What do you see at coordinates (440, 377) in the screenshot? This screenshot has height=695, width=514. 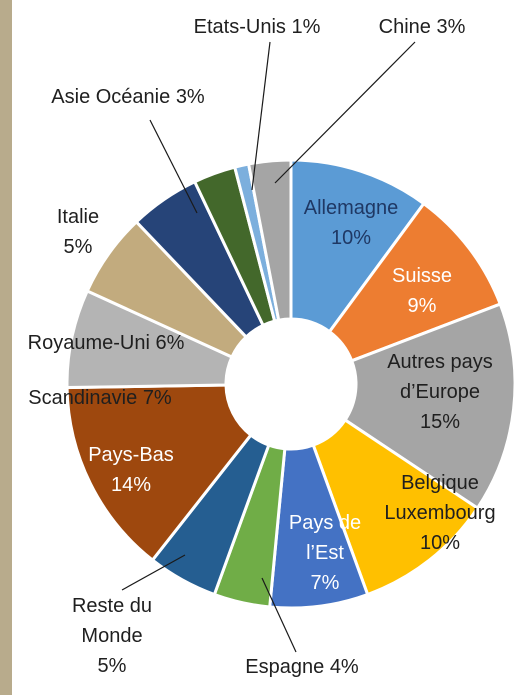 I see `category-label: Autres pays d’Europe` at bounding box center [440, 377].